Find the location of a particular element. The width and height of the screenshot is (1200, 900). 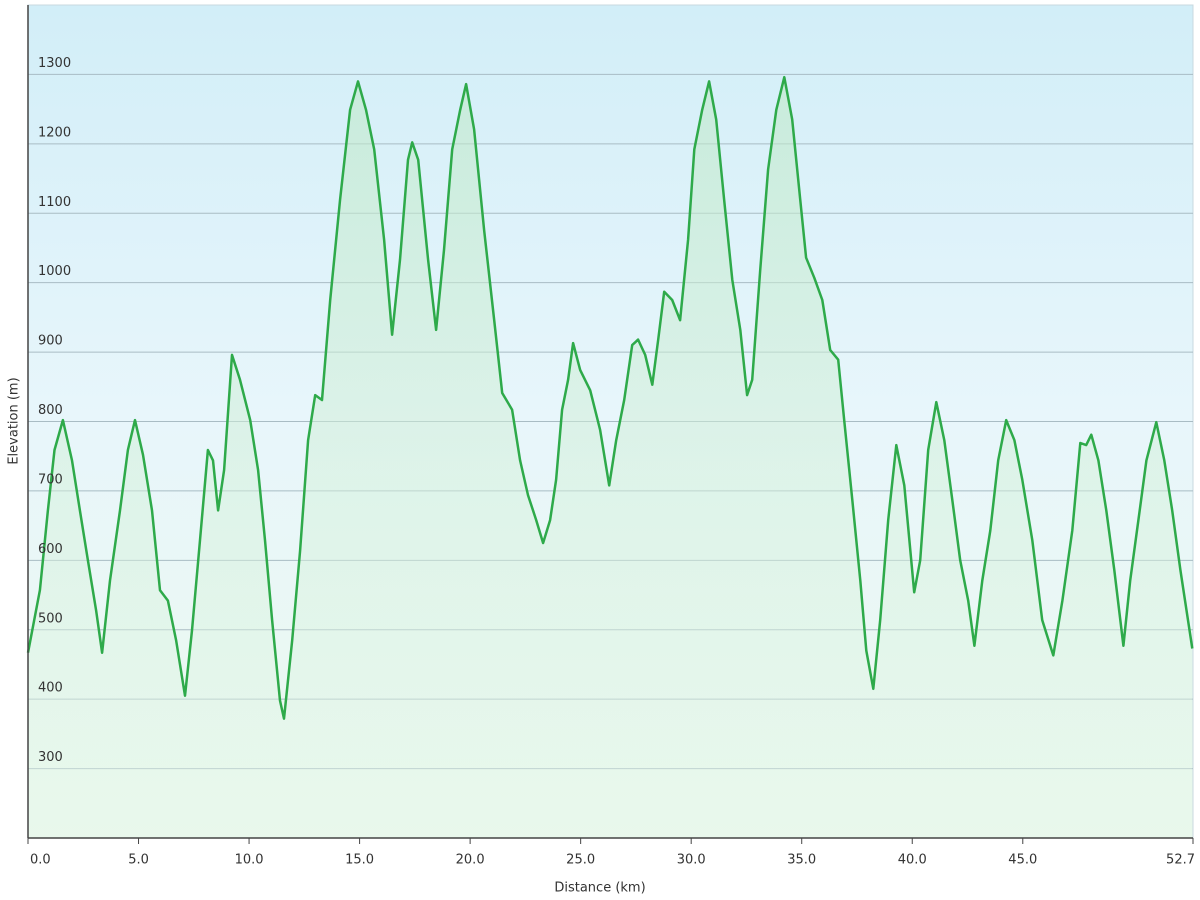

y-tick-label: 300 is located at coordinates (50, 757).